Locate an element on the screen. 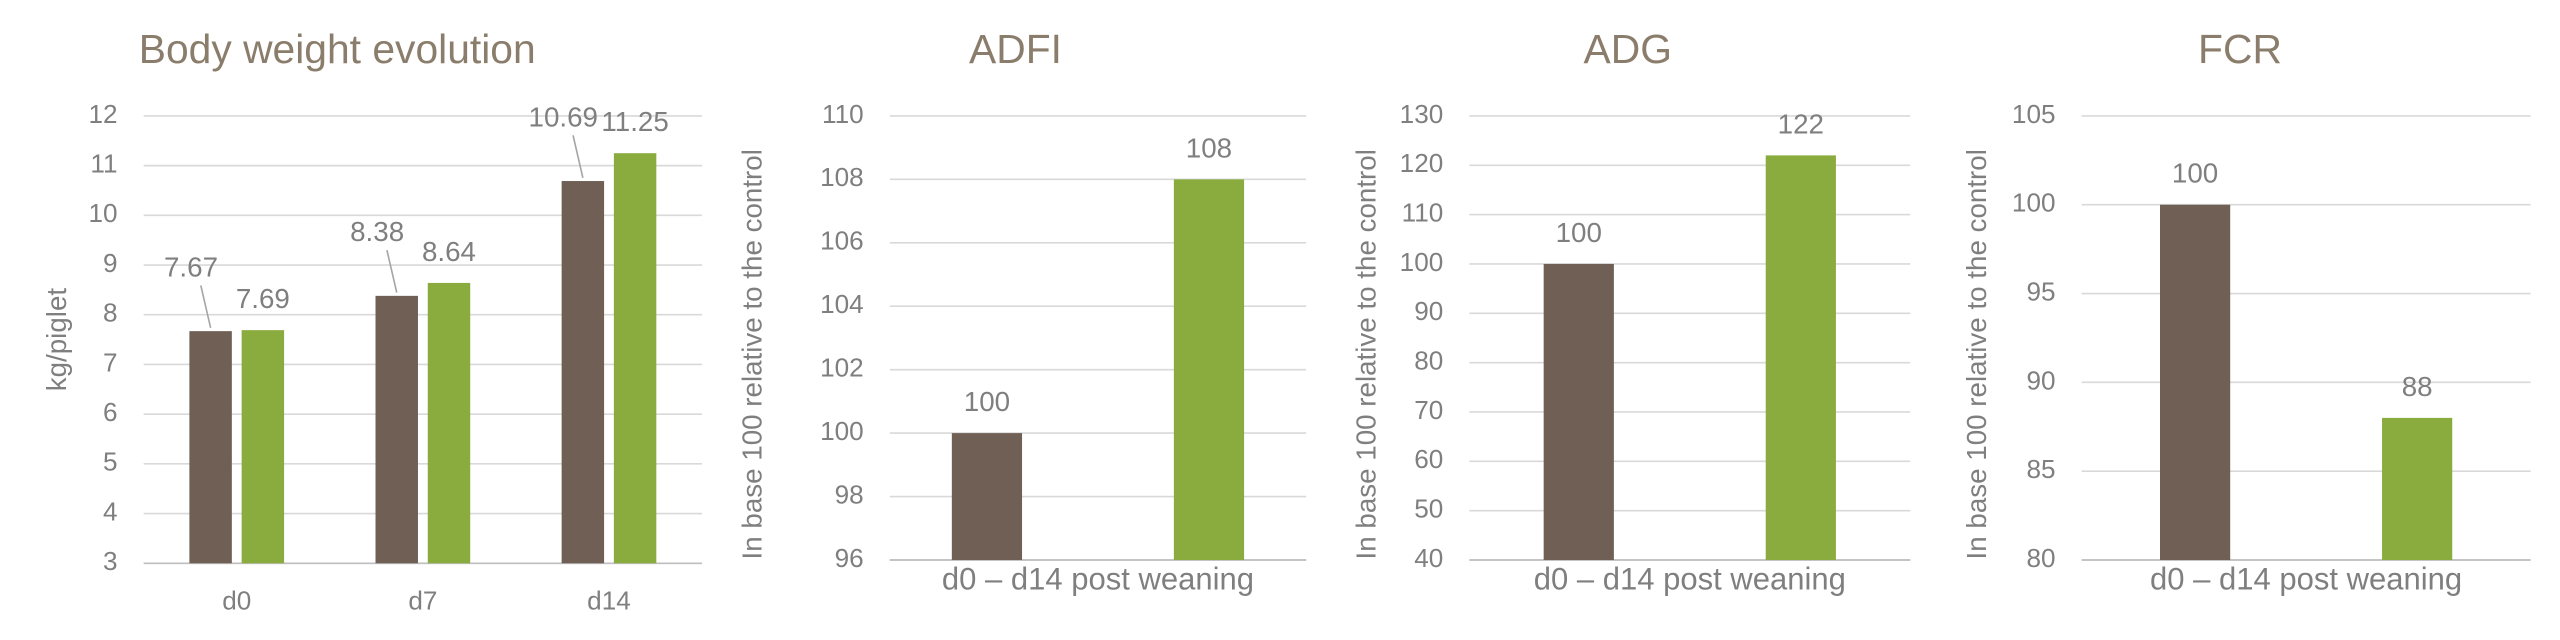 The image size is (2560, 640). y-tick-label: 9 is located at coordinates (110, 263).